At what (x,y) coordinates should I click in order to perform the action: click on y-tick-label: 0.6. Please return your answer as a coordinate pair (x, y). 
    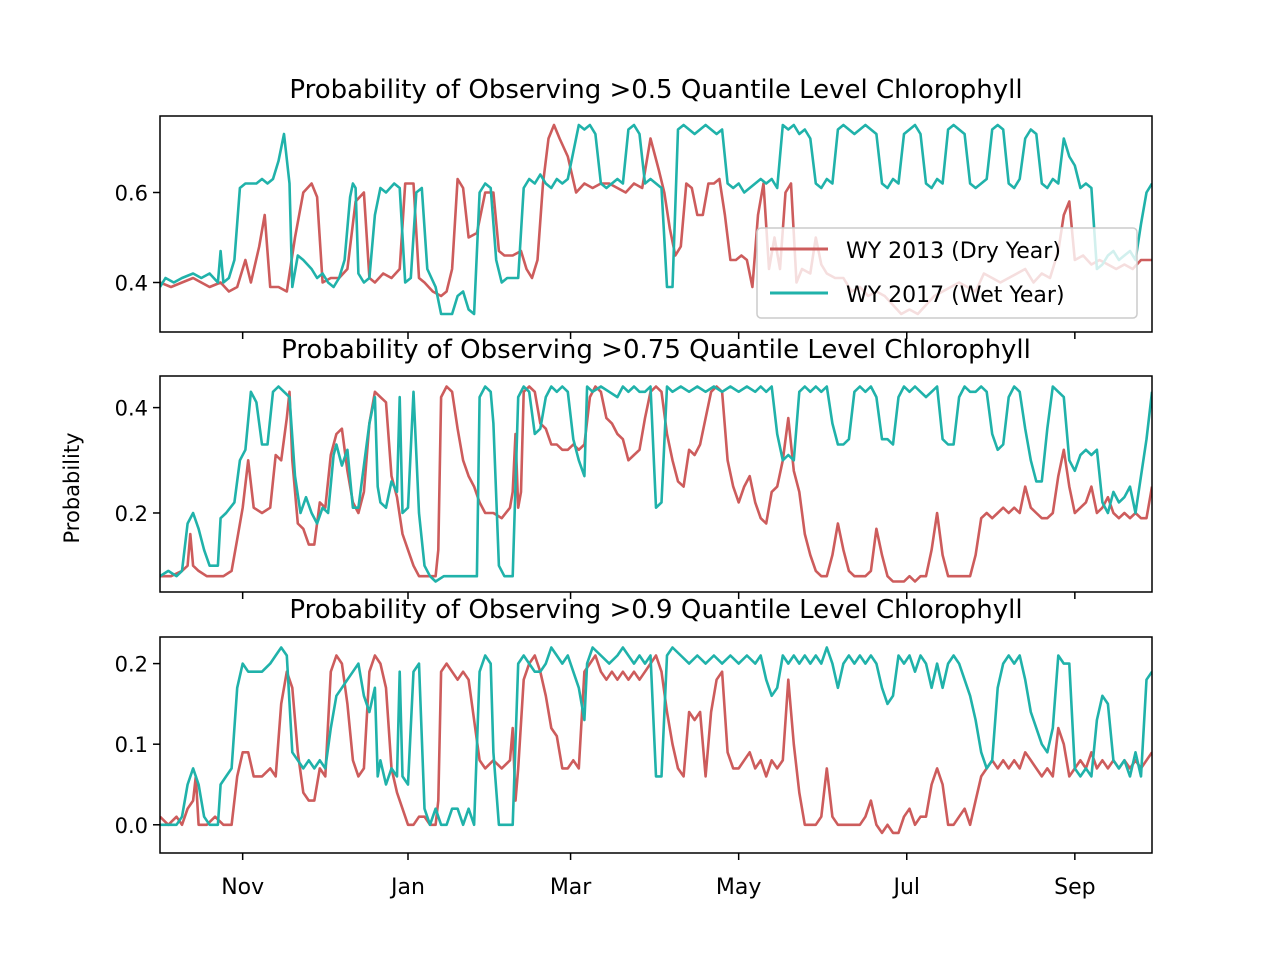
    Looking at the image, I should click on (131, 194).